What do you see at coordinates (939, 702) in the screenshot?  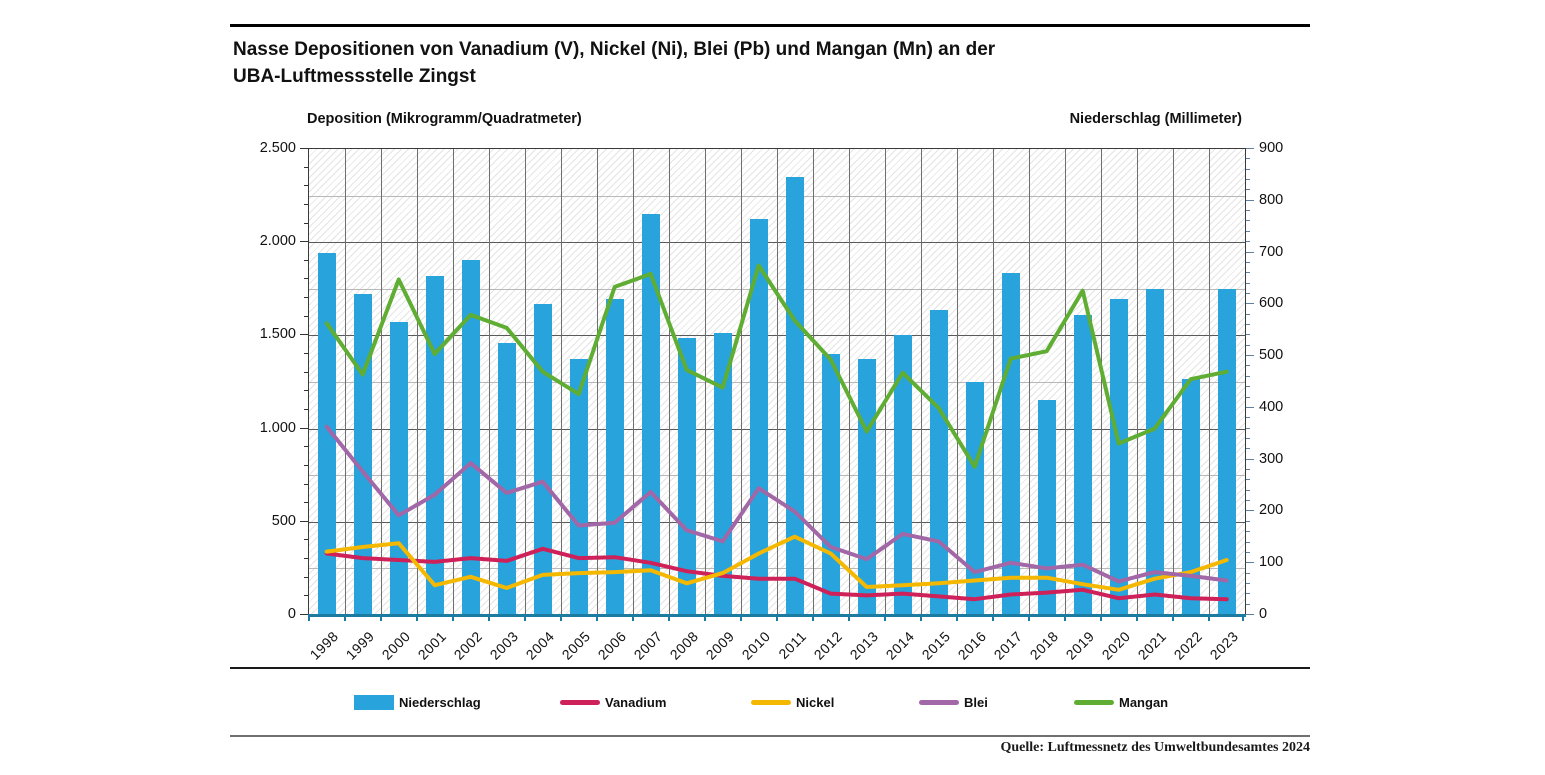 I see `legend-swatch-blei` at bounding box center [939, 702].